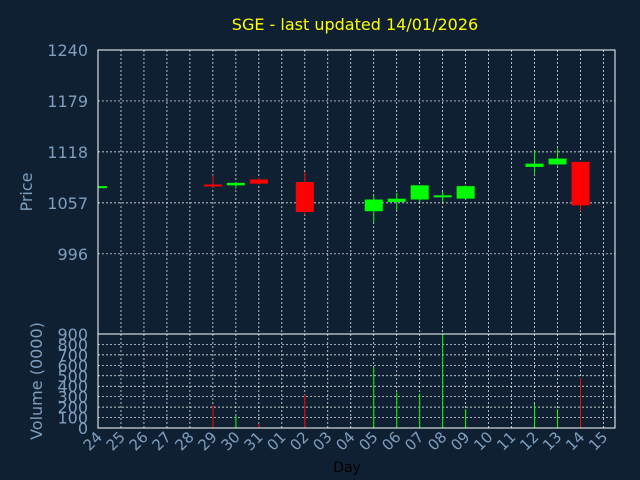  What do you see at coordinates (67, 203) in the screenshot?
I see `price-tick-label: 1057` at bounding box center [67, 203].